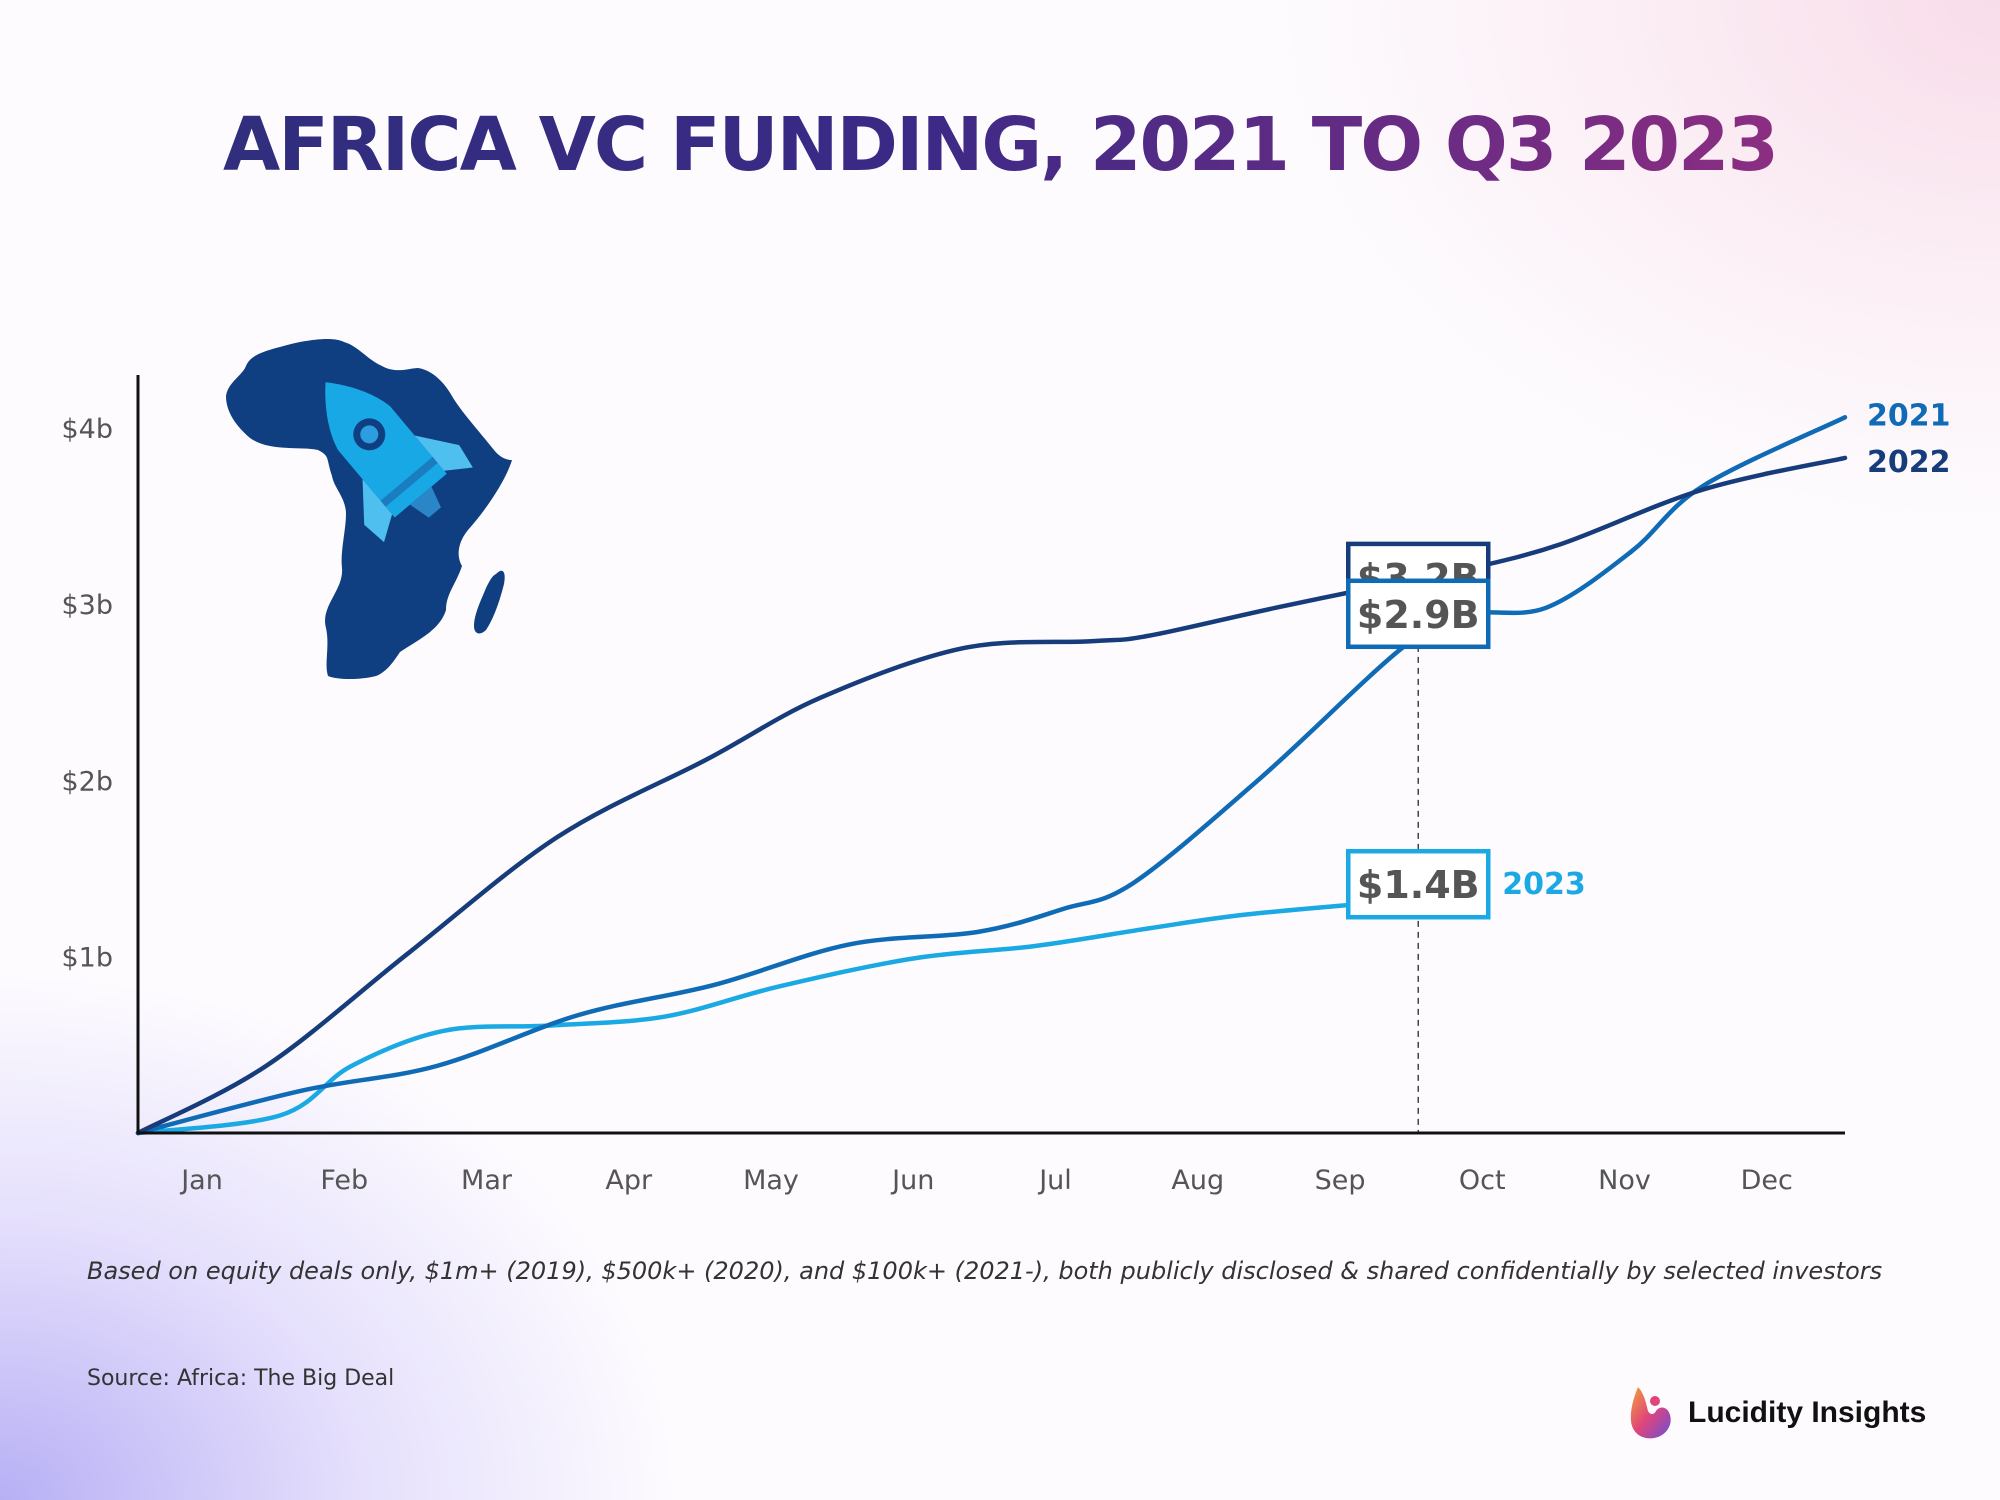 The height and width of the screenshot is (1500, 2000). I want to click on rocket-icon, so click(399, 462).